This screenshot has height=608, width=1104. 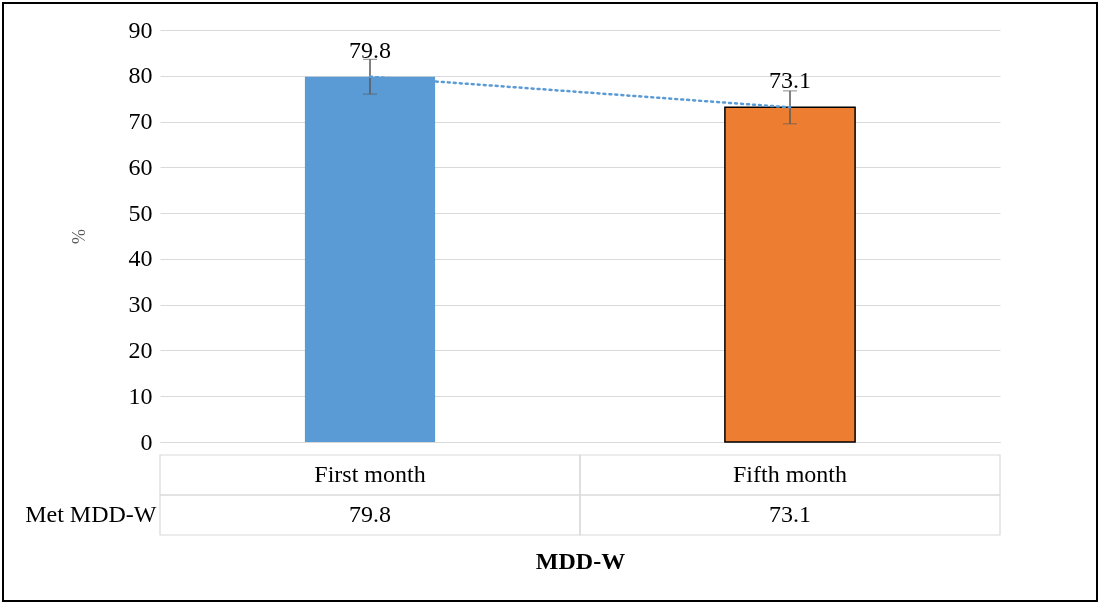 I want to click on y-tick-label: 70, so click(x=140, y=121).